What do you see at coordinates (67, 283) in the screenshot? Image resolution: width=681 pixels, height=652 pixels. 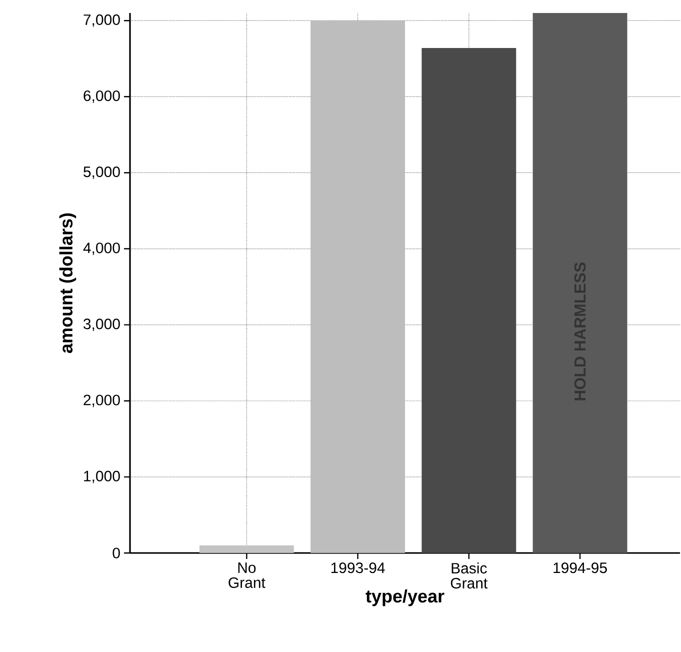 I see `y-axis-title: amount (dollars)` at bounding box center [67, 283].